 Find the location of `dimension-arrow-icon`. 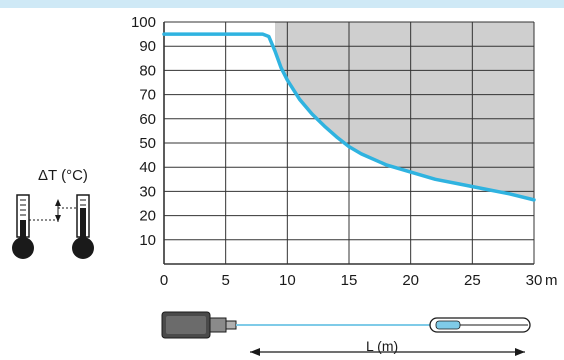

dimension-arrow-icon is located at coordinates (387, 352).